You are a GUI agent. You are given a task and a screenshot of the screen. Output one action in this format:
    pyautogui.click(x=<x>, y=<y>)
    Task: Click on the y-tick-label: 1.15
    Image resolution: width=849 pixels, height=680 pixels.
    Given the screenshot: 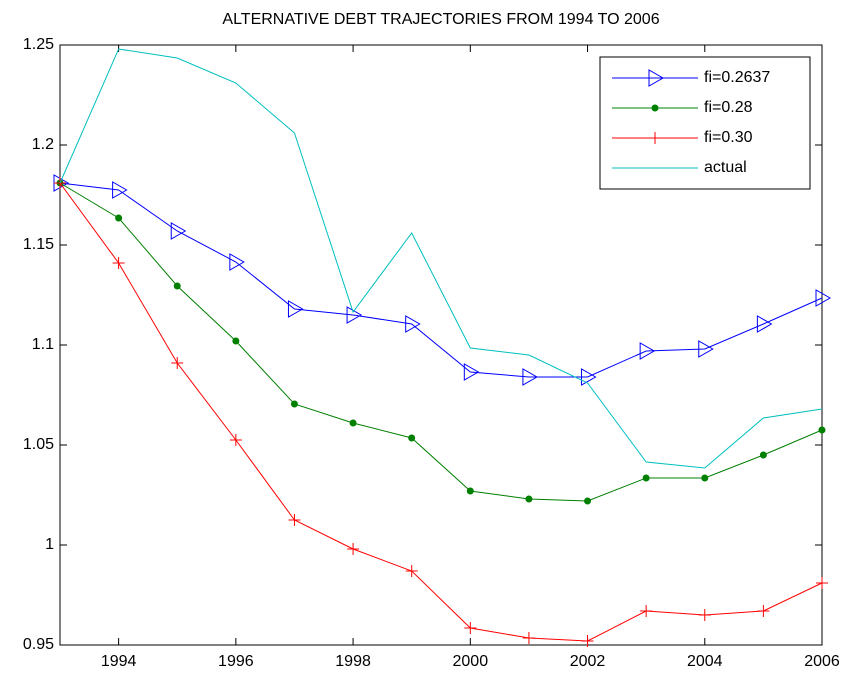 What is the action you would take?
    pyautogui.click(x=38, y=244)
    